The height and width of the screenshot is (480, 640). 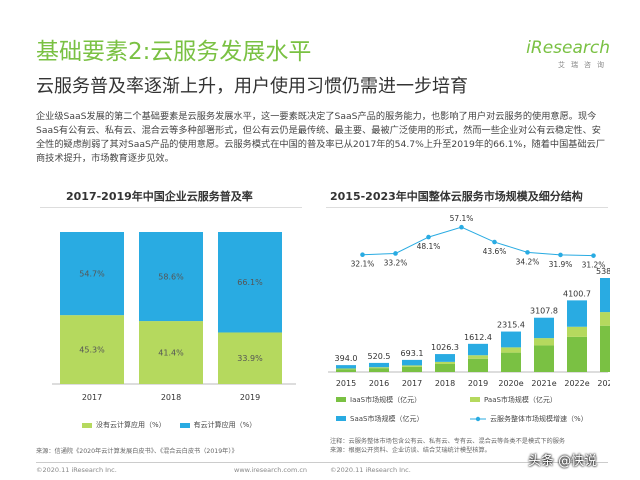 I want to click on legend-label-iaas: IaaS市场规模（亿元）, so click(x=386, y=399).